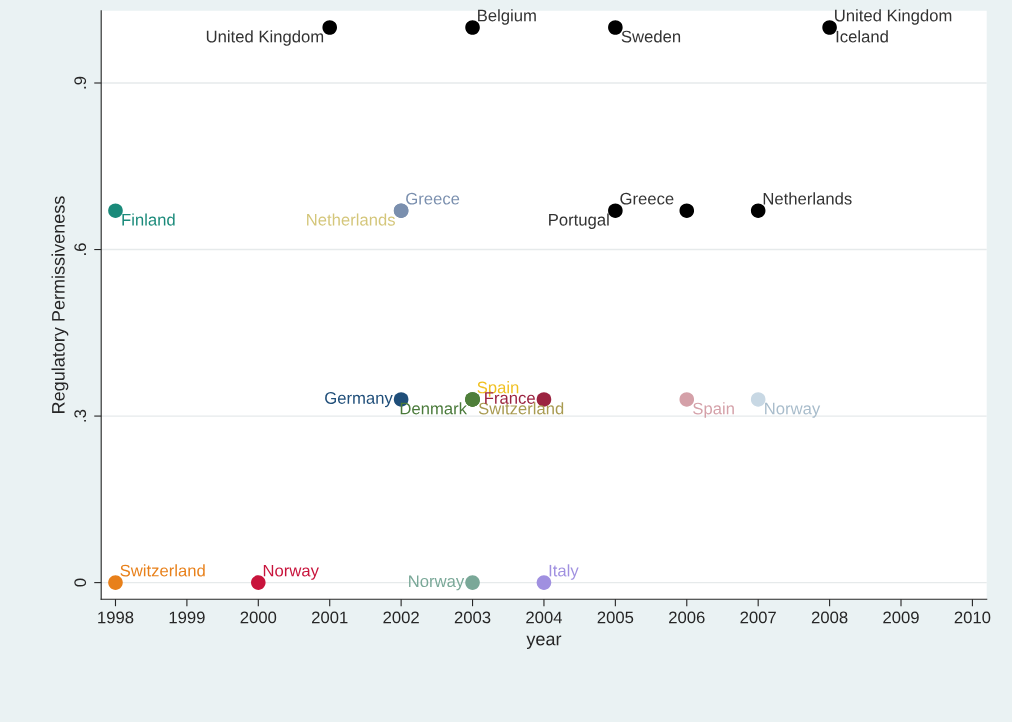 This screenshot has width=1012, height=722. What do you see at coordinates (187, 617) in the screenshot?
I see `x-tick-label: 1999` at bounding box center [187, 617].